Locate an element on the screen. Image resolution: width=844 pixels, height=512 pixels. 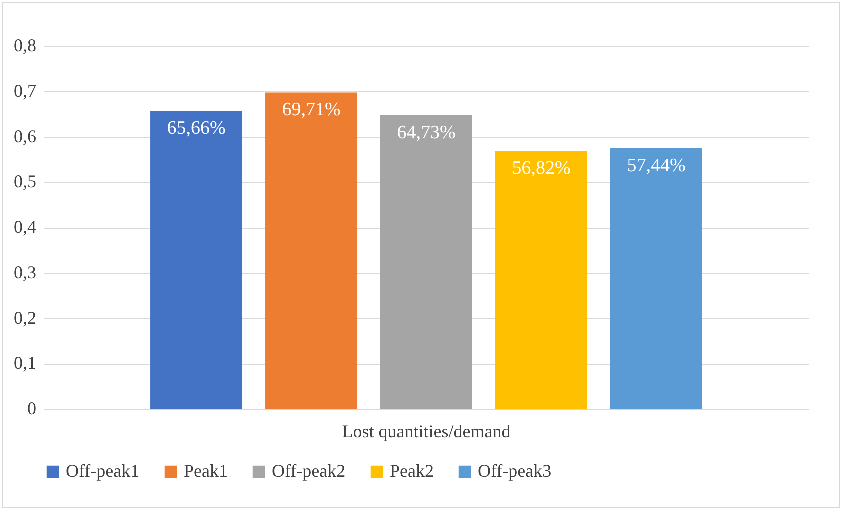
data-label: 56,82% is located at coordinates (541, 169).